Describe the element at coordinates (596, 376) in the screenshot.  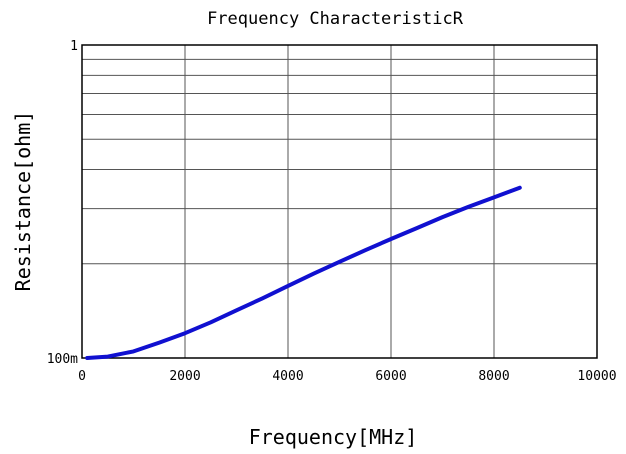
I see `x-tick-label: 10000` at that location.